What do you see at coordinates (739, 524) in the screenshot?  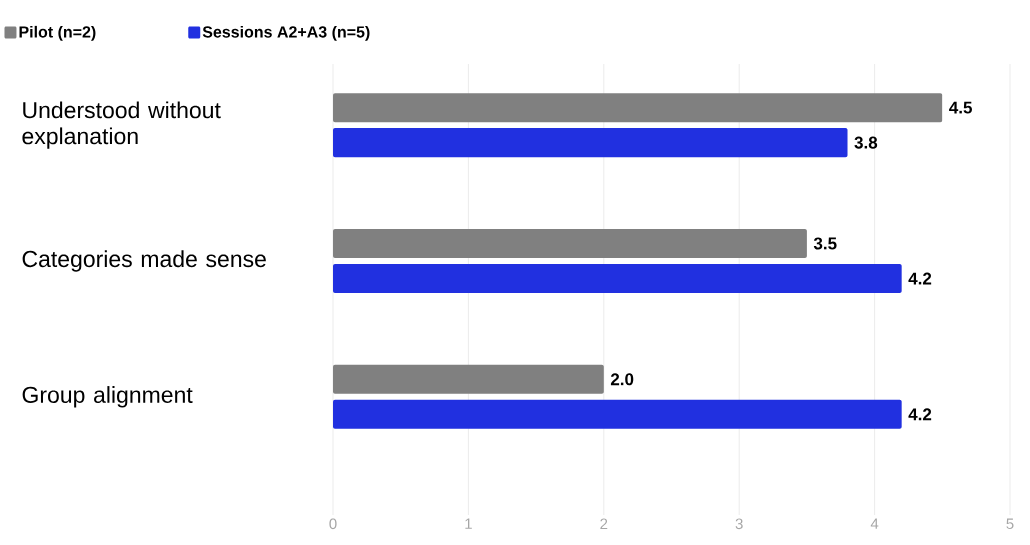 I see `x-tick-label: 3` at bounding box center [739, 524].